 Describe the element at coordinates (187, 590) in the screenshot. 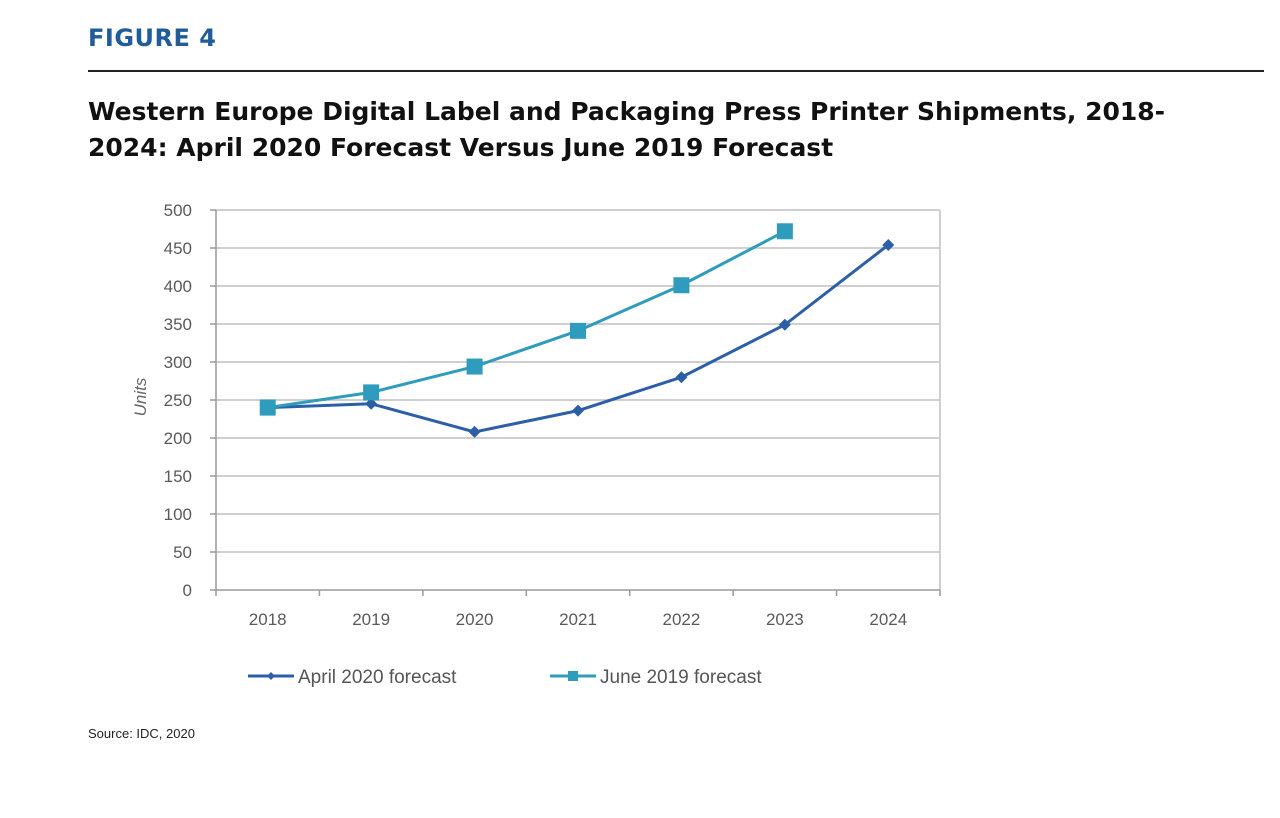

I see `y-tick-label: 0` at that location.